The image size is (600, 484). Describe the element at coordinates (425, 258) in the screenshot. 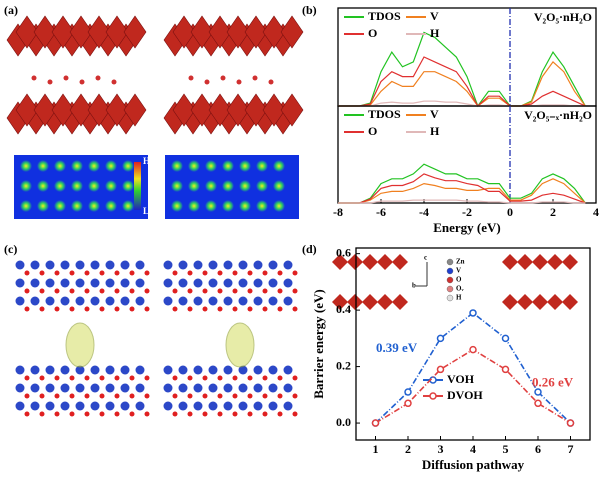

I see `inset-axis: c` at that location.